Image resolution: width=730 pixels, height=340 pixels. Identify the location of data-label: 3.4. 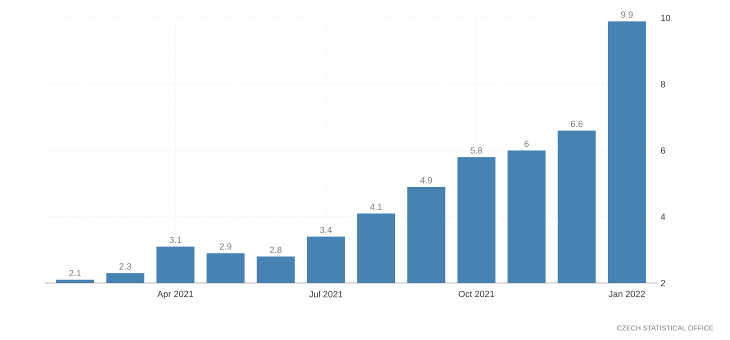
(326, 230).